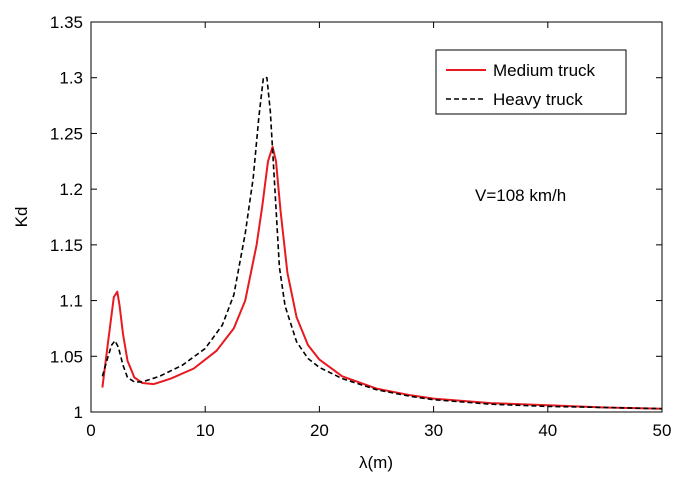 The height and width of the screenshot is (484, 691). I want to click on annotation-speed: V=108 km/h, so click(520, 195).